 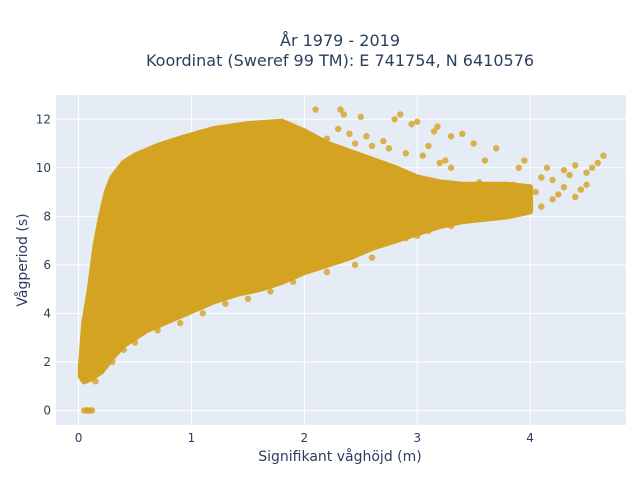 I want to click on y-tick-label: 8, so click(x=47, y=216).